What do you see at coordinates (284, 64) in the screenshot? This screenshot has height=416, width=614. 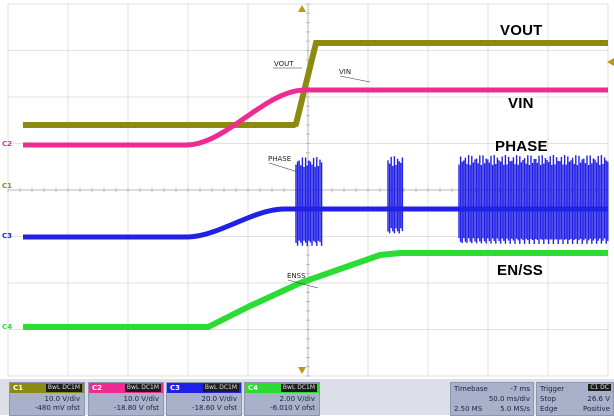 I see `vout-tag: VOUT` at bounding box center [284, 64].